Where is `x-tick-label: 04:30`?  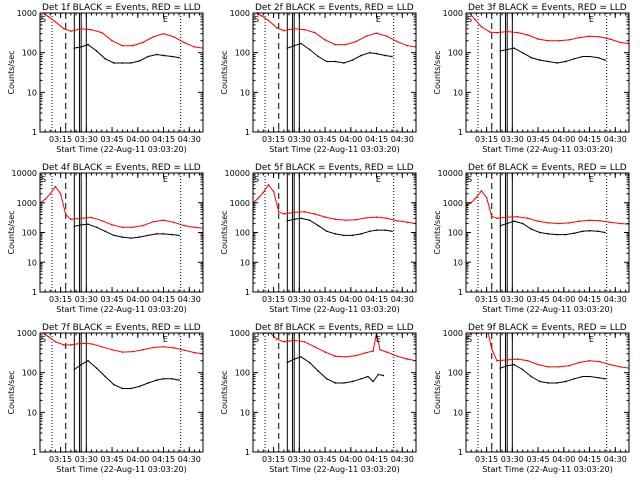 x-tick-label: 04:30 is located at coordinates (189, 459).